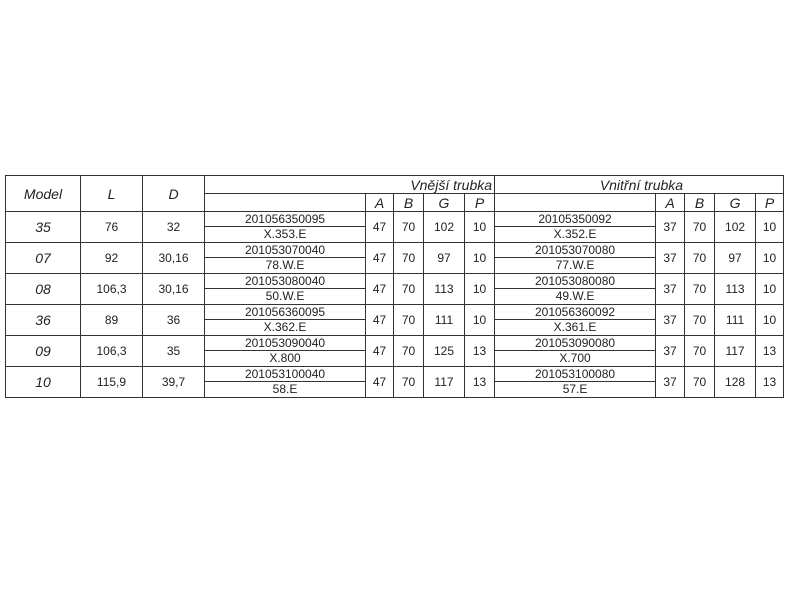 This screenshot has height=591, width=788. What do you see at coordinates (444, 227) in the screenshot?
I see `outer-g: 102` at bounding box center [444, 227].